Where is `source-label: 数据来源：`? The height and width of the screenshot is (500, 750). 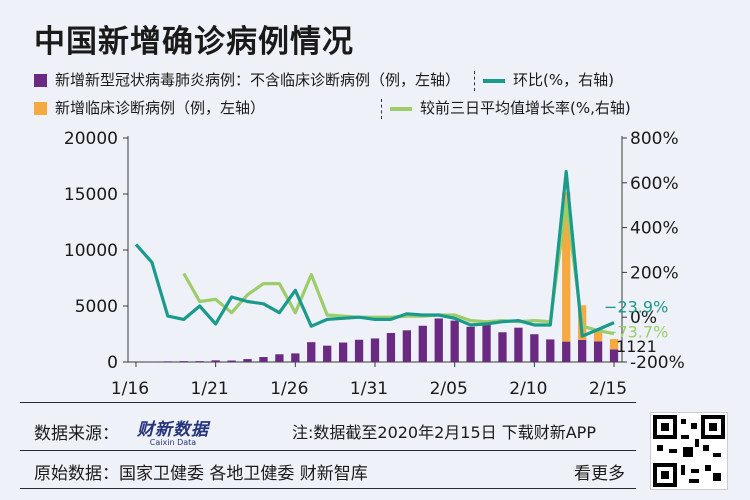 source-label: 数据来源： is located at coordinates (76, 434).